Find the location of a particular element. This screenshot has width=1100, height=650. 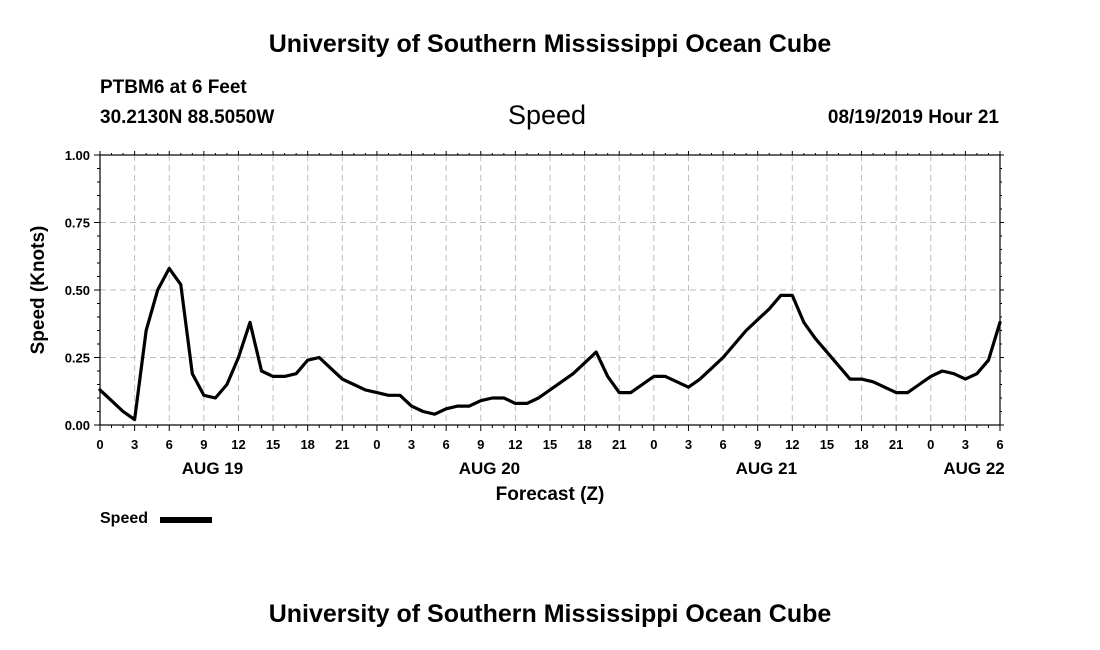

date-label: AUG 22 is located at coordinates (973, 468).